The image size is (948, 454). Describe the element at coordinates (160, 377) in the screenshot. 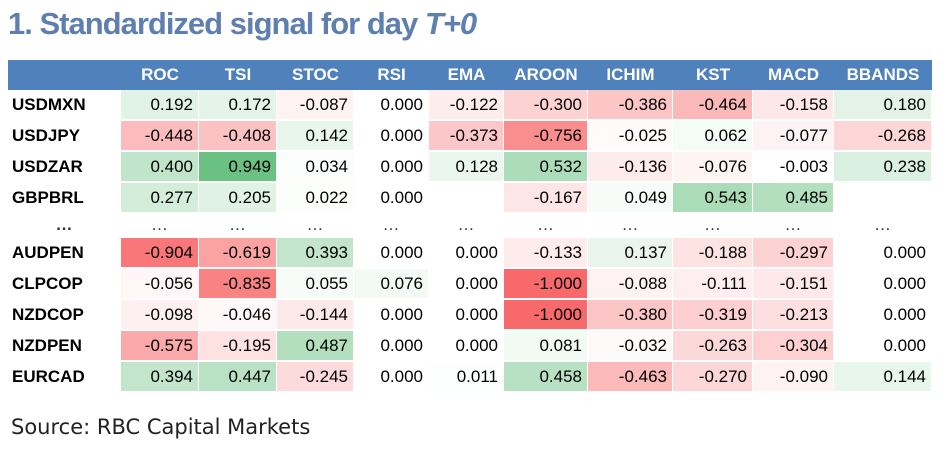

I see `signal-cell: 0.394` at that location.